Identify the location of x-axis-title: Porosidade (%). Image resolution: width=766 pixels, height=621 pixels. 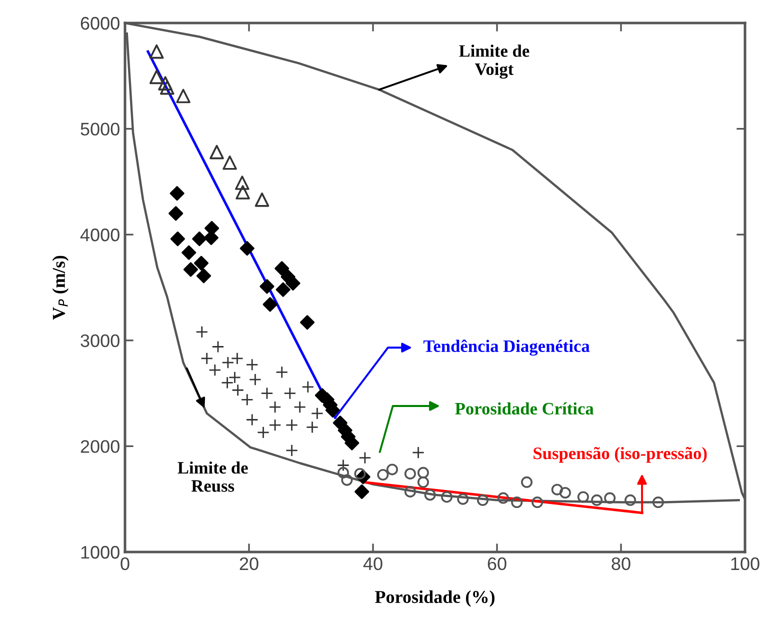
(434, 598).